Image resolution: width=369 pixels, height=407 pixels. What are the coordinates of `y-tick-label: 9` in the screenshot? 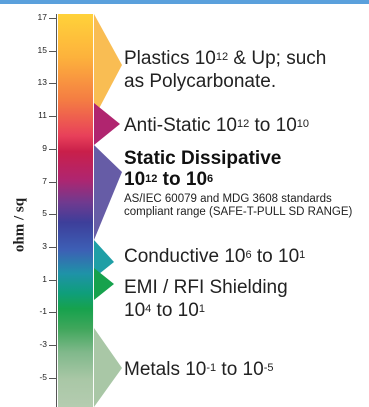 It's located at (44, 147).